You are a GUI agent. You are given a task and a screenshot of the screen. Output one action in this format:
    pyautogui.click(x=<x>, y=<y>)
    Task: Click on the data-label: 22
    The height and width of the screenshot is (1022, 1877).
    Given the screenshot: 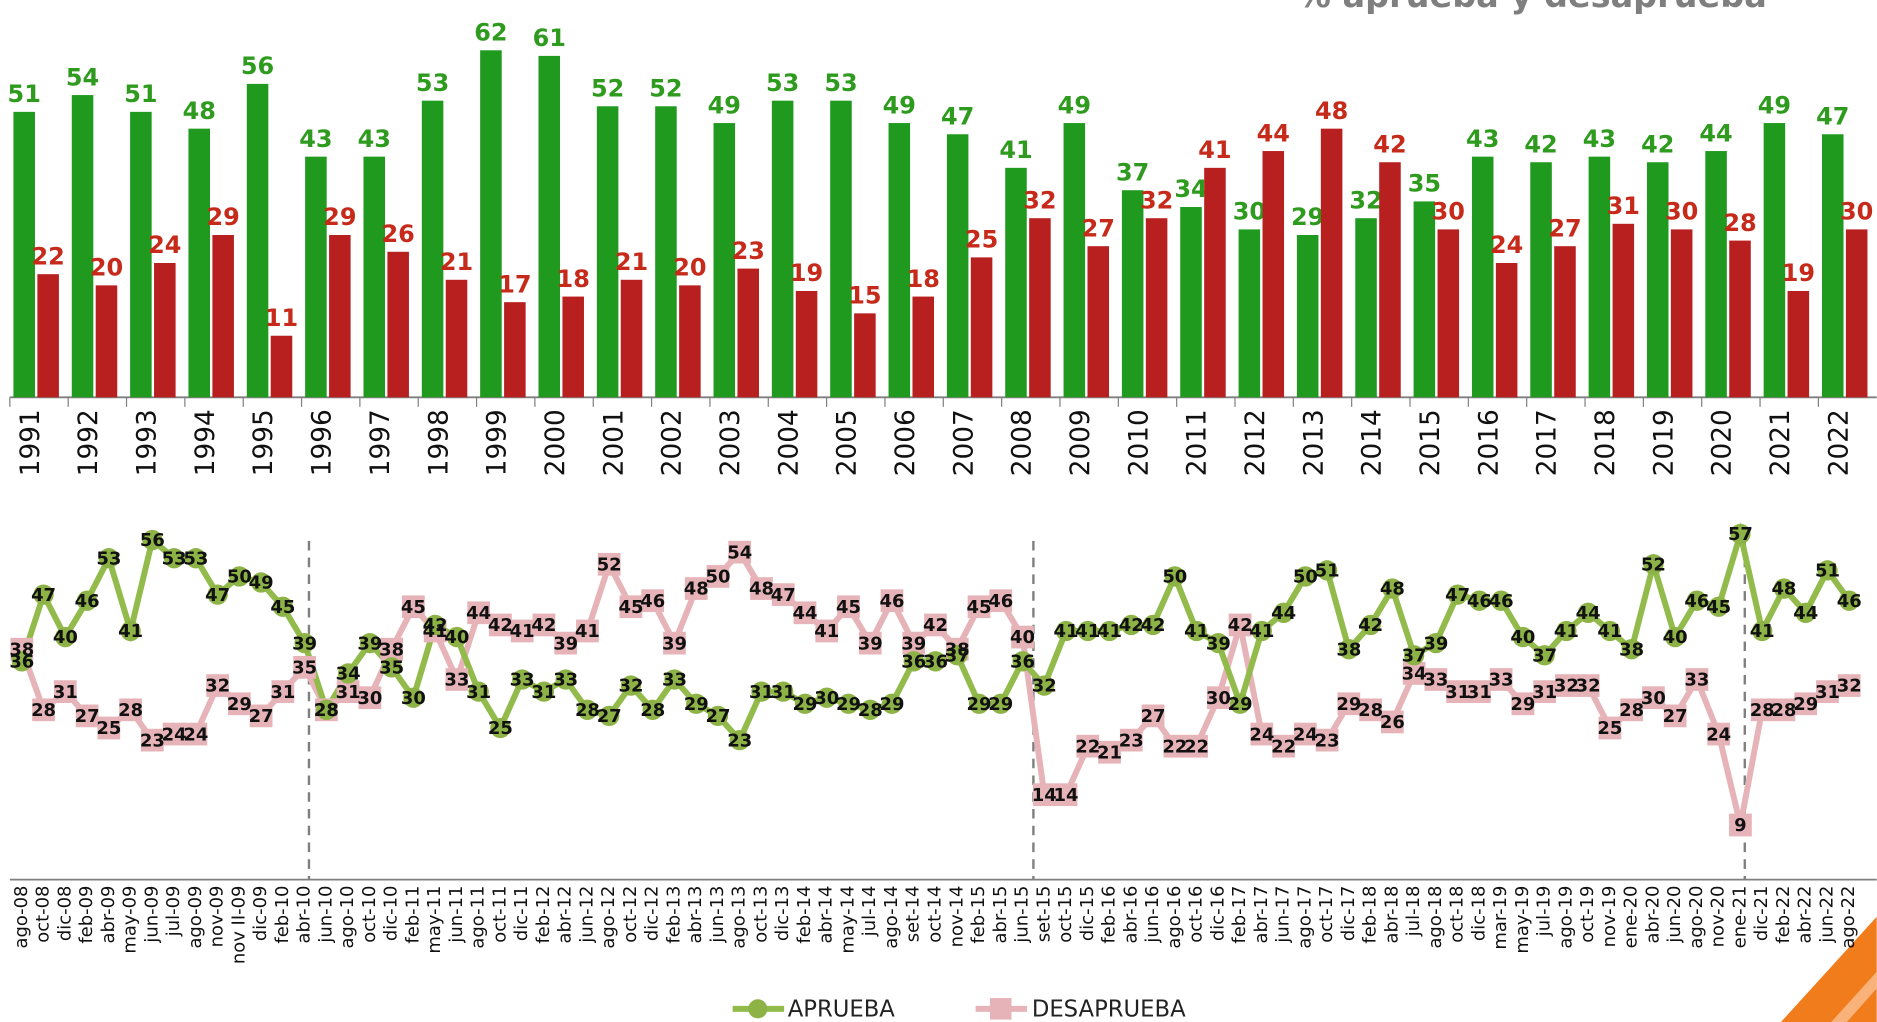 What is the action you would take?
    pyautogui.click(x=1196, y=746)
    